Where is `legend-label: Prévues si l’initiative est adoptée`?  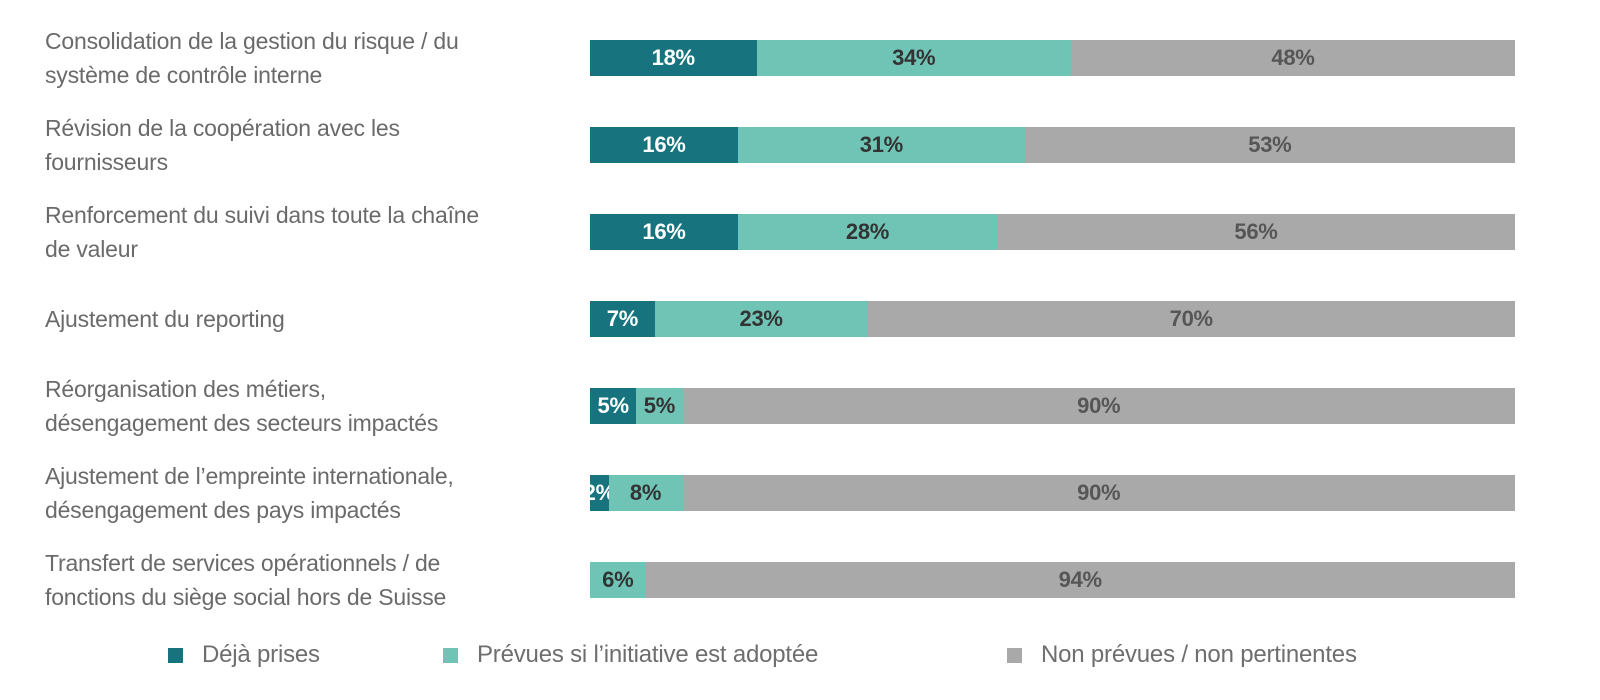
legend-label: Prévues si l’initiative est adoptée is located at coordinates (648, 654).